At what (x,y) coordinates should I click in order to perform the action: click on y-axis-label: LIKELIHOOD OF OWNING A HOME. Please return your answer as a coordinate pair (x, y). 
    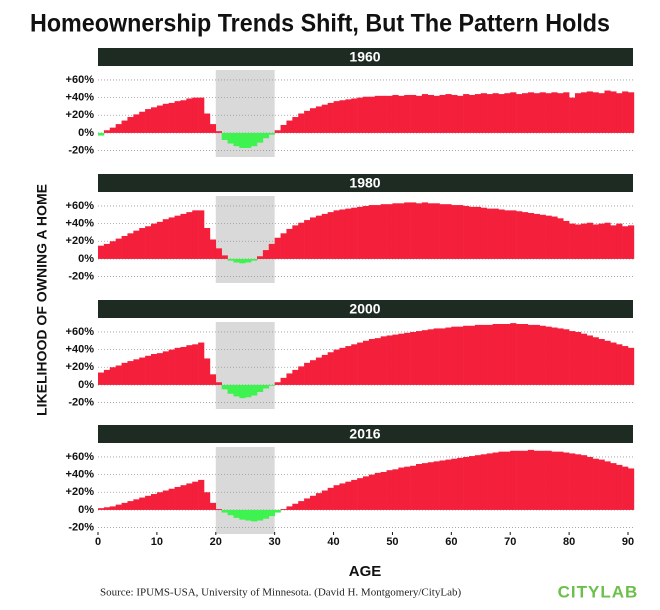
    Looking at the image, I should click on (42, 300).